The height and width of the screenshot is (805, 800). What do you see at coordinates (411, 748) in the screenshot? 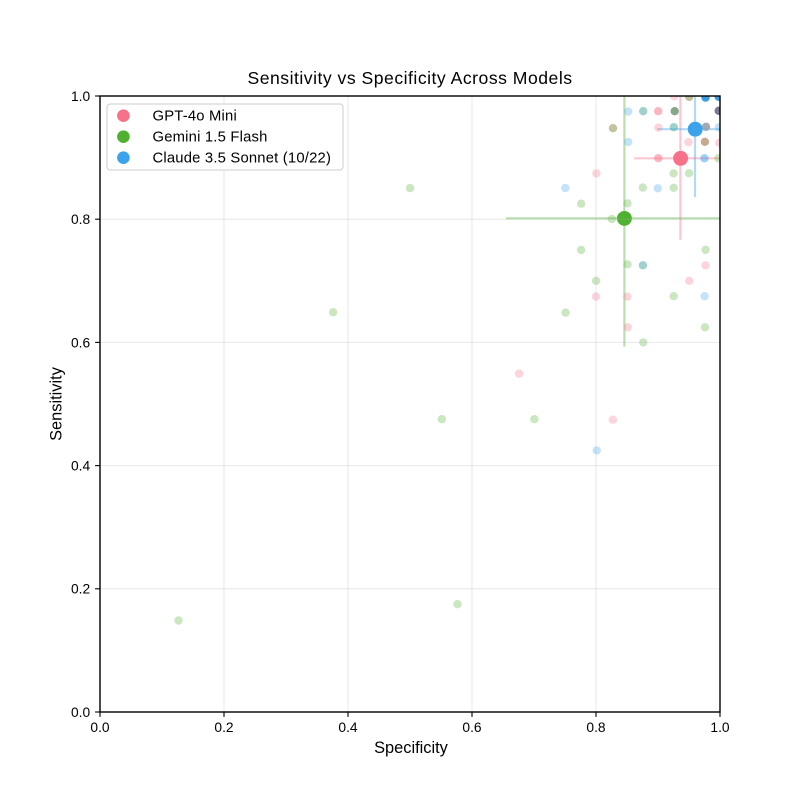
I see `svg-text: Specificity` at bounding box center [411, 748].